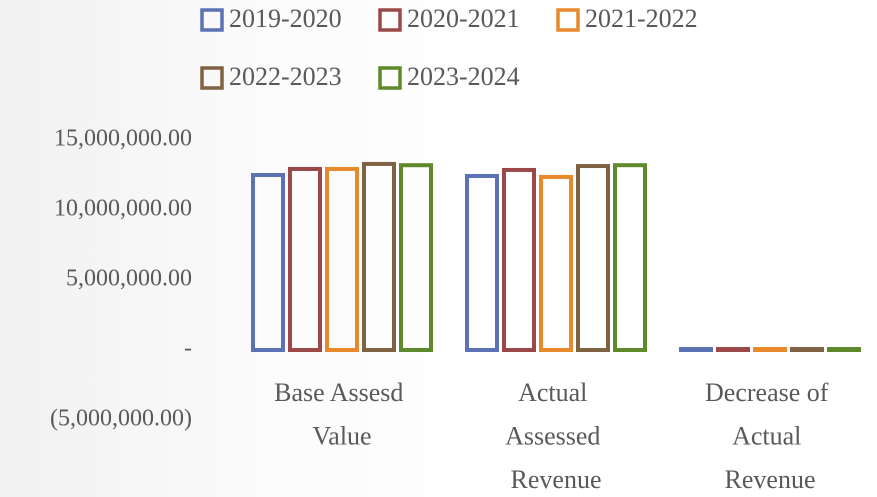 The width and height of the screenshot is (877, 497). I want to click on y-tick-label: 15,000,000.00, so click(123, 139).